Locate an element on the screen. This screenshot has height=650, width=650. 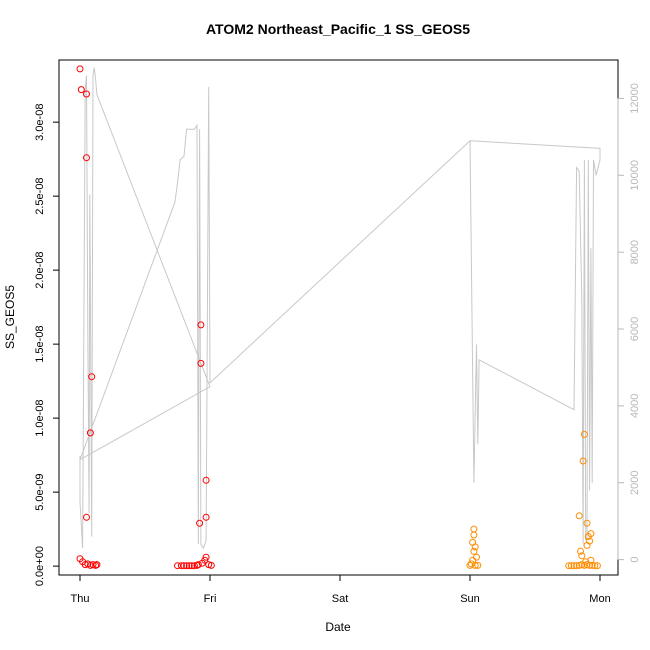
x-tick-label: Mon is located at coordinates (599, 599).